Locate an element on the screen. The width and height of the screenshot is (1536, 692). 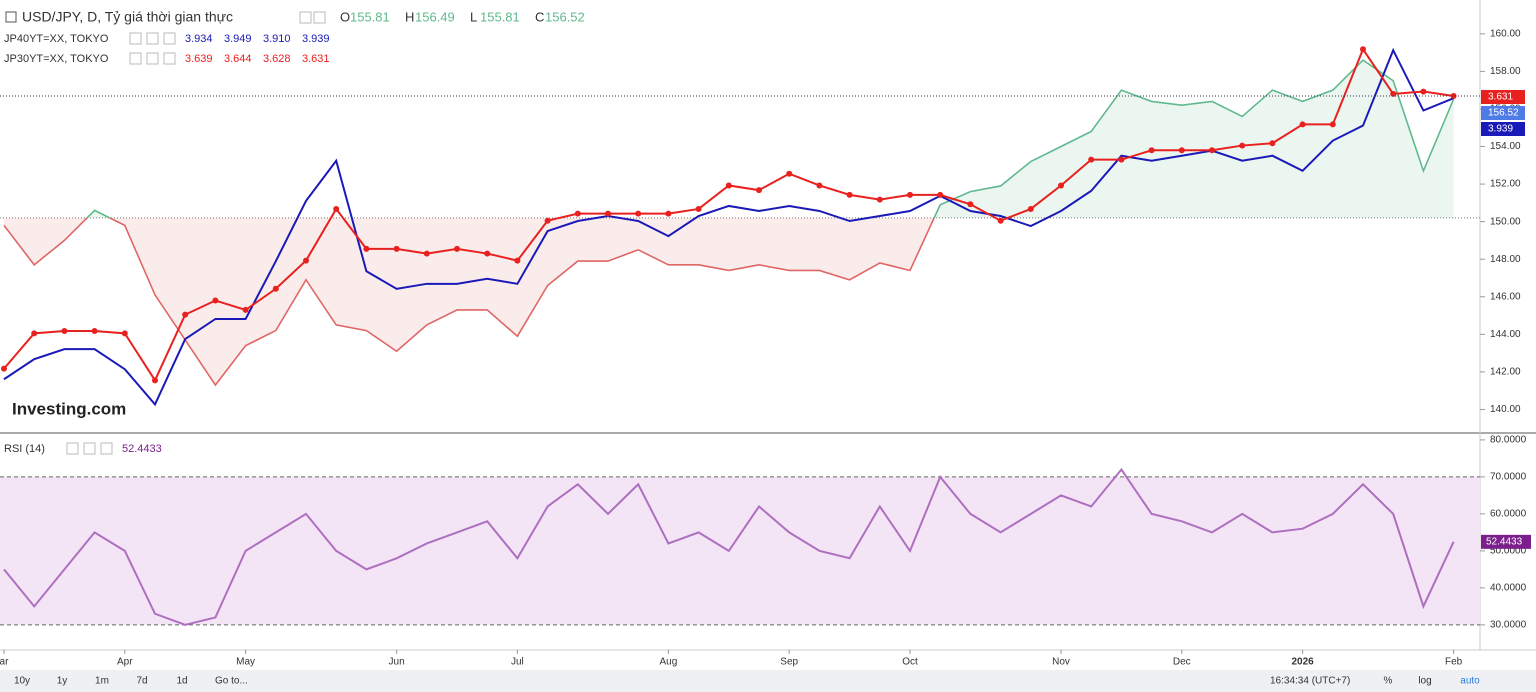
y-tick-label: 80.0000 is located at coordinates (1508, 440).